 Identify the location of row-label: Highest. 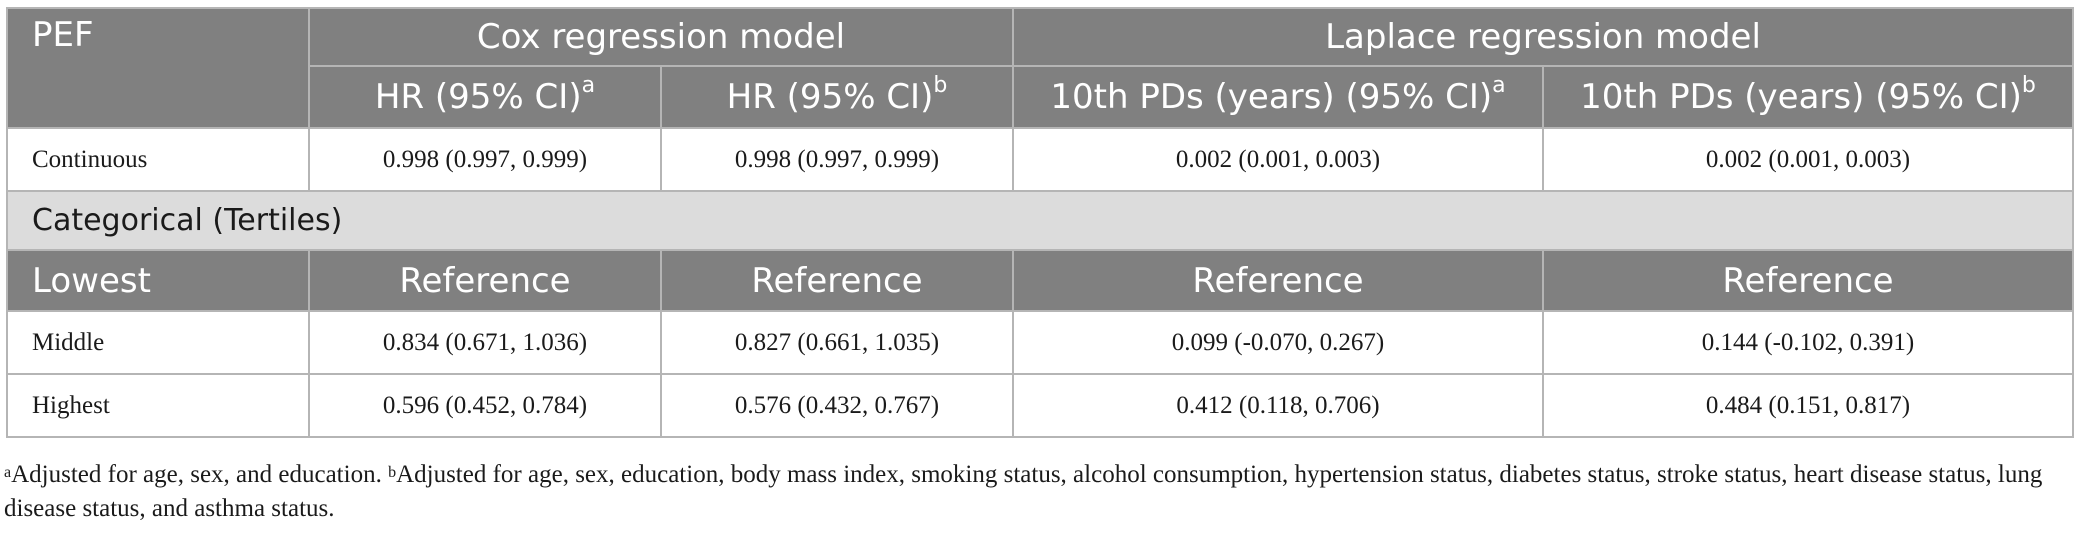
(158, 405).